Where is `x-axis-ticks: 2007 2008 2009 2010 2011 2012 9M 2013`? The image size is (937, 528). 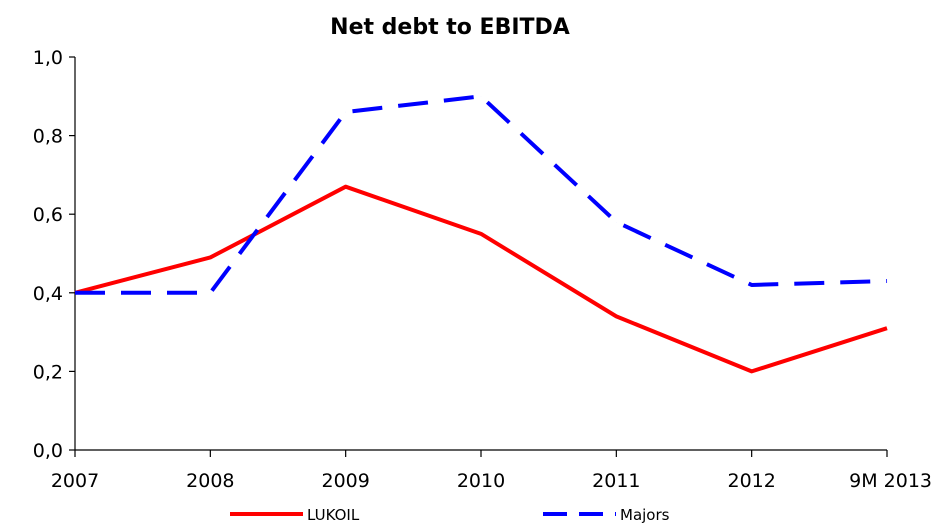 x-axis-ticks: 2007 2008 2009 2010 2011 2012 9M 2013 is located at coordinates (491, 471).